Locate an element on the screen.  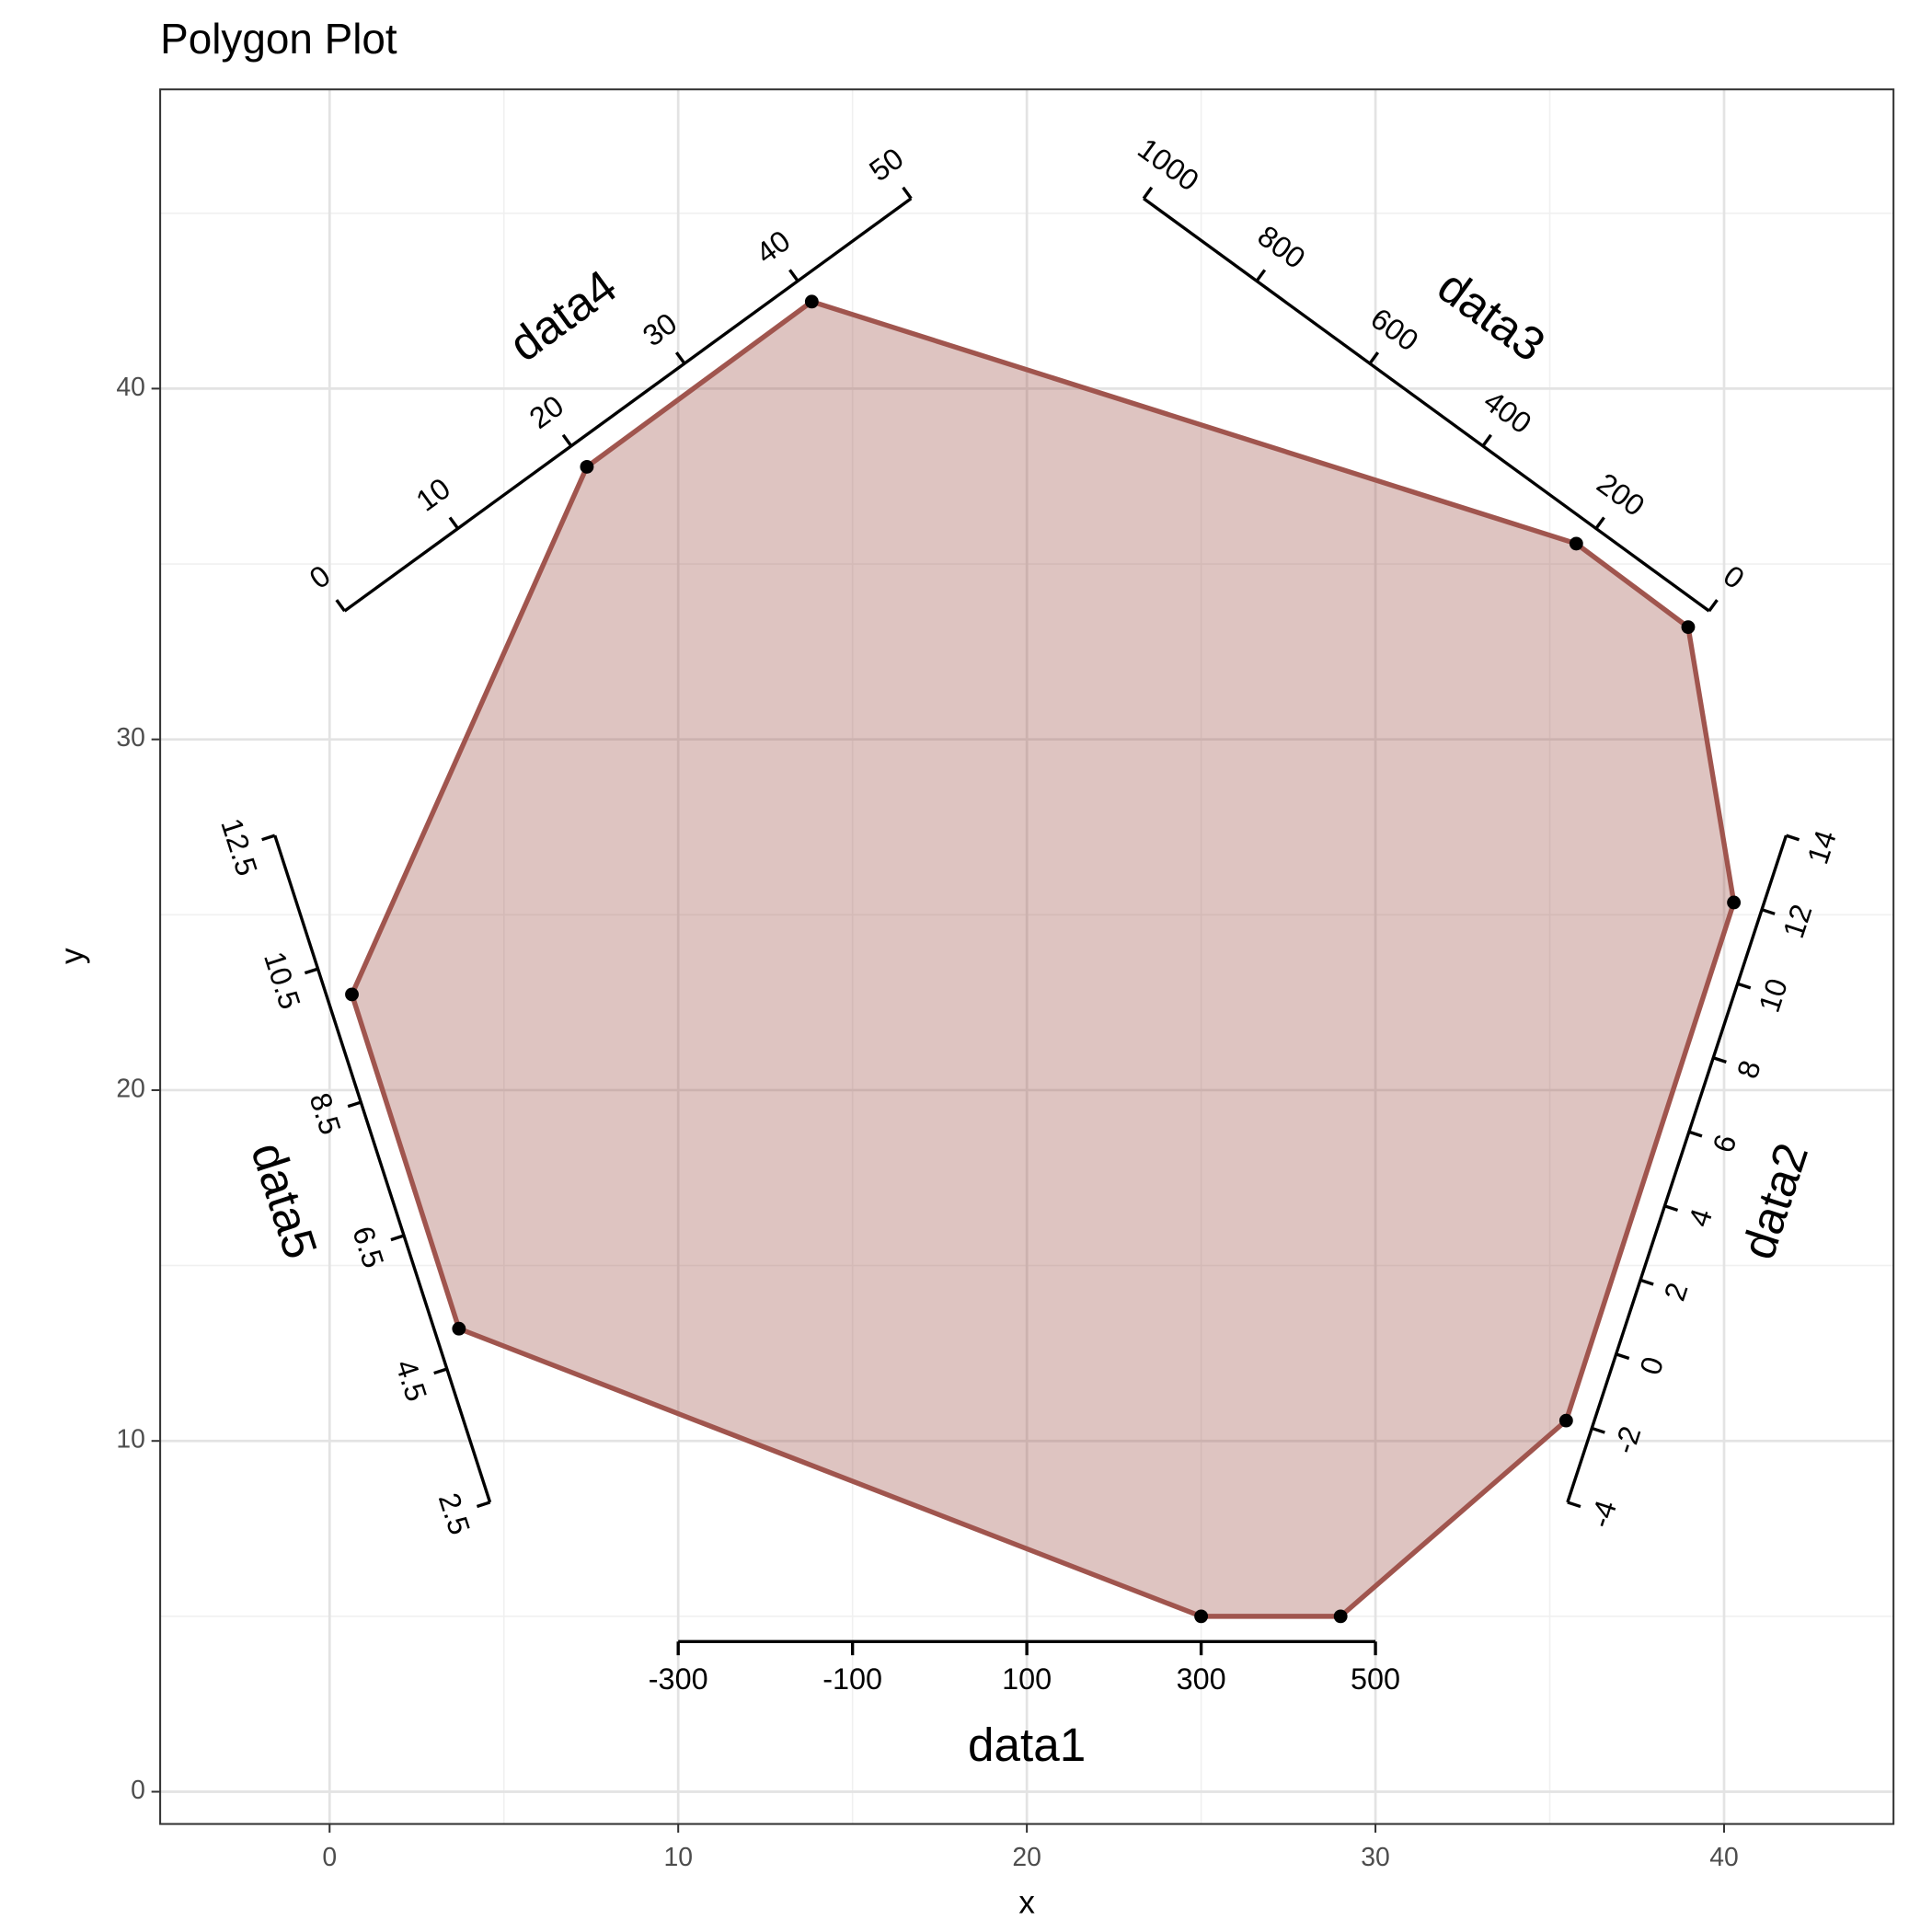
x-tick-label: 40 is located at coordinates (1724, 1857).